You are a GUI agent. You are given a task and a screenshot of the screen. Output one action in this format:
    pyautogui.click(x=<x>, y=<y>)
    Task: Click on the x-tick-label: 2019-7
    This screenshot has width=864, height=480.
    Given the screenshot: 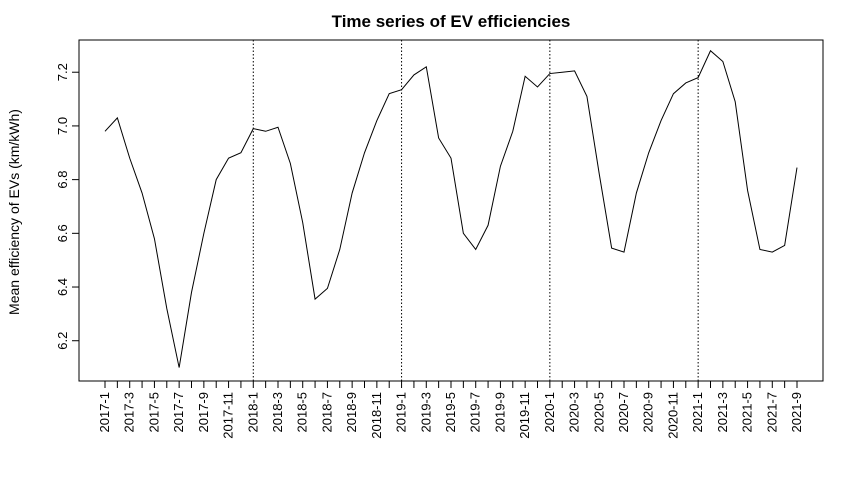 What is the action you would take?
    pyautogui.click(x=475, y=412)
    